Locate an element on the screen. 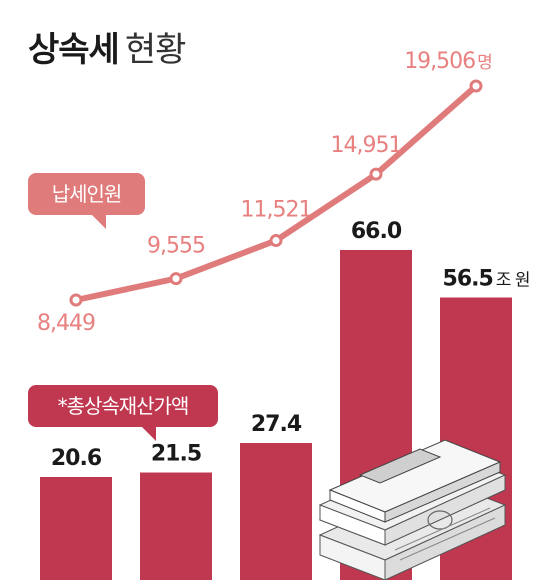 Image resolution: width=550 pixels, height=580 pixels. legend-callout-bar-text: *총상속재산가액 is located at coordinates (123, 406).